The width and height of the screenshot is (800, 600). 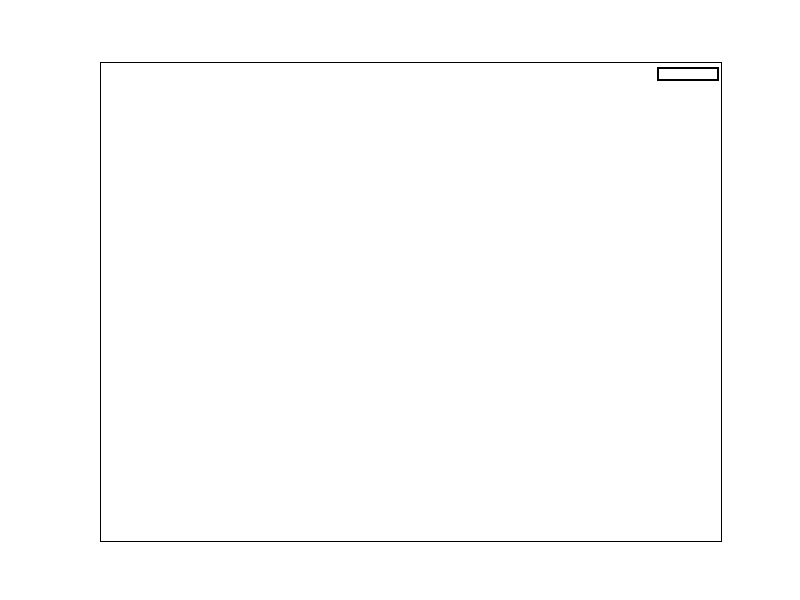 I want to click on legend, so click(x=688, y=74).